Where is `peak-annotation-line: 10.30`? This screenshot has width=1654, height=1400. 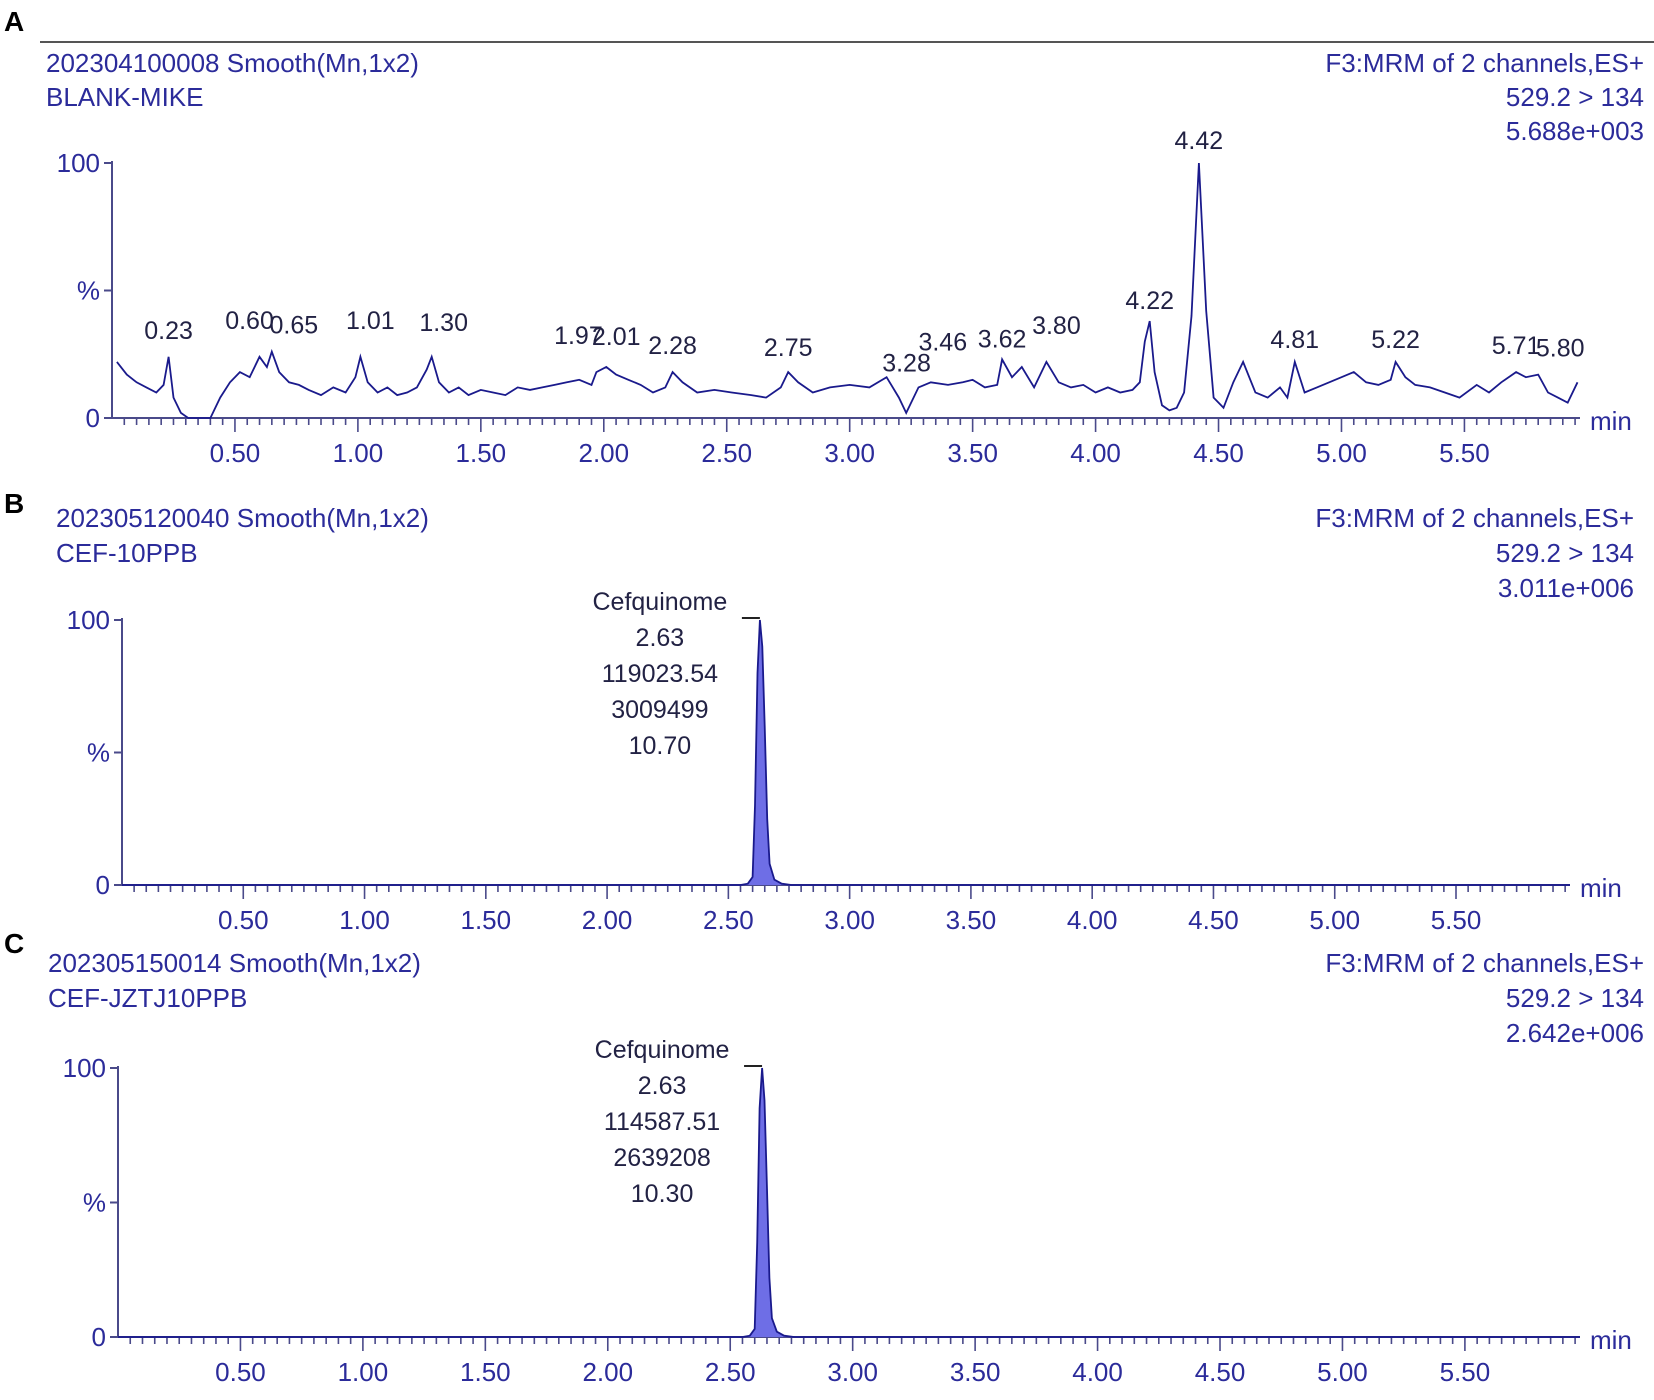
peak-annotation-line: 10.30 is located at coordinates (662, 1194).